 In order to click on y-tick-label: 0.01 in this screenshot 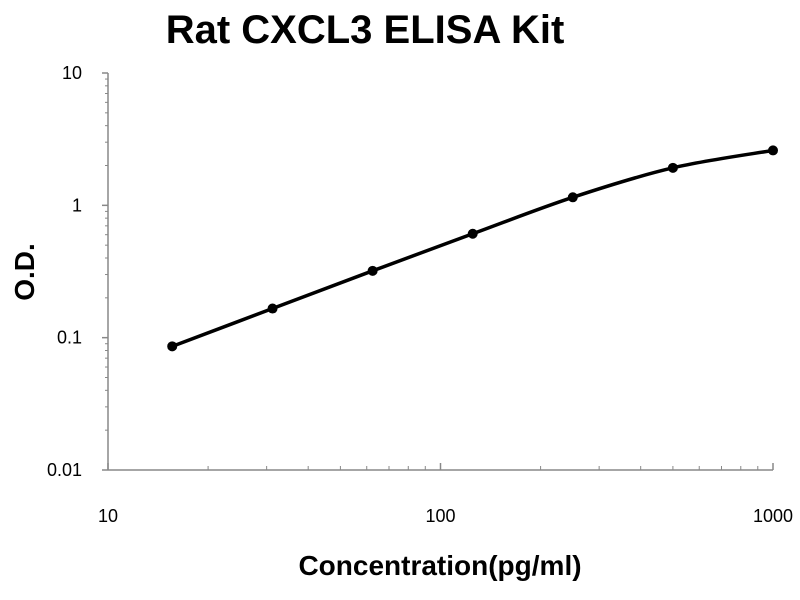, I will do `click(64, 470)`.